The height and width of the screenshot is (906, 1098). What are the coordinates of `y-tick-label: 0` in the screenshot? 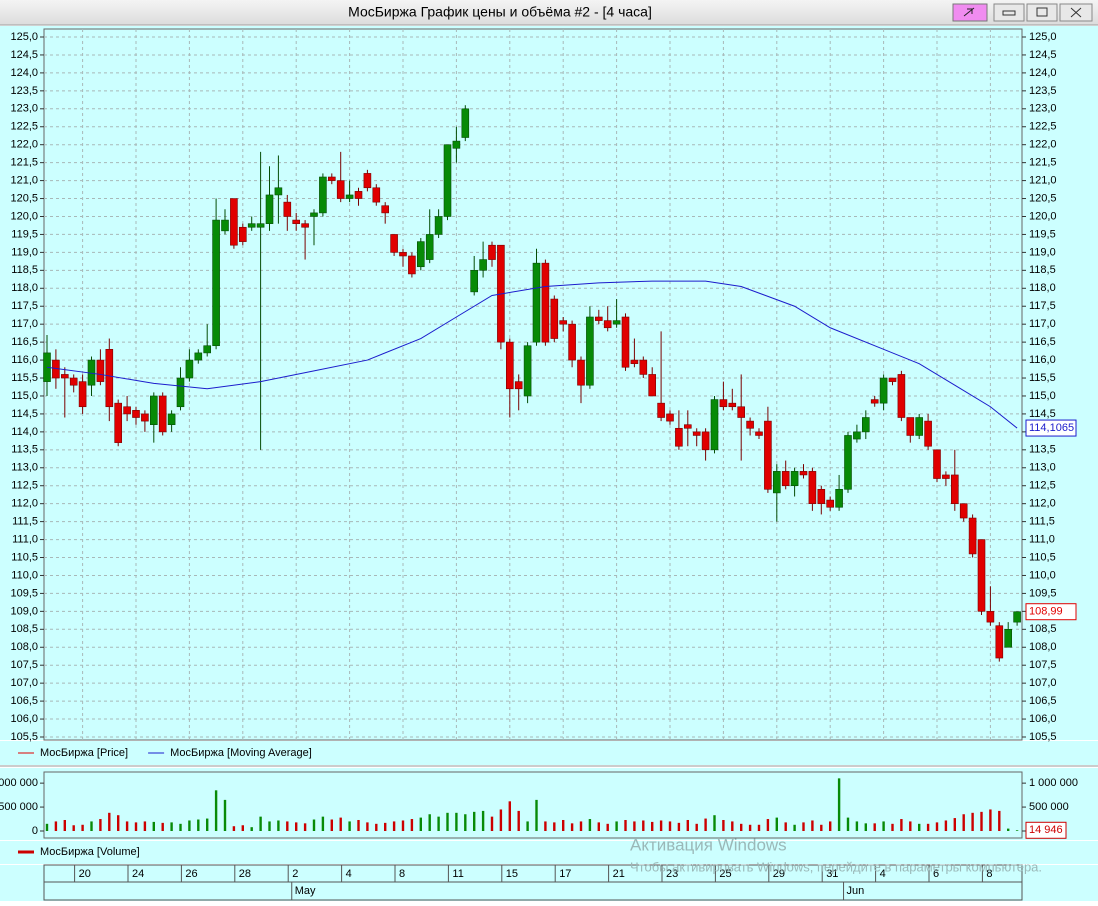 It's located at (35, 831).